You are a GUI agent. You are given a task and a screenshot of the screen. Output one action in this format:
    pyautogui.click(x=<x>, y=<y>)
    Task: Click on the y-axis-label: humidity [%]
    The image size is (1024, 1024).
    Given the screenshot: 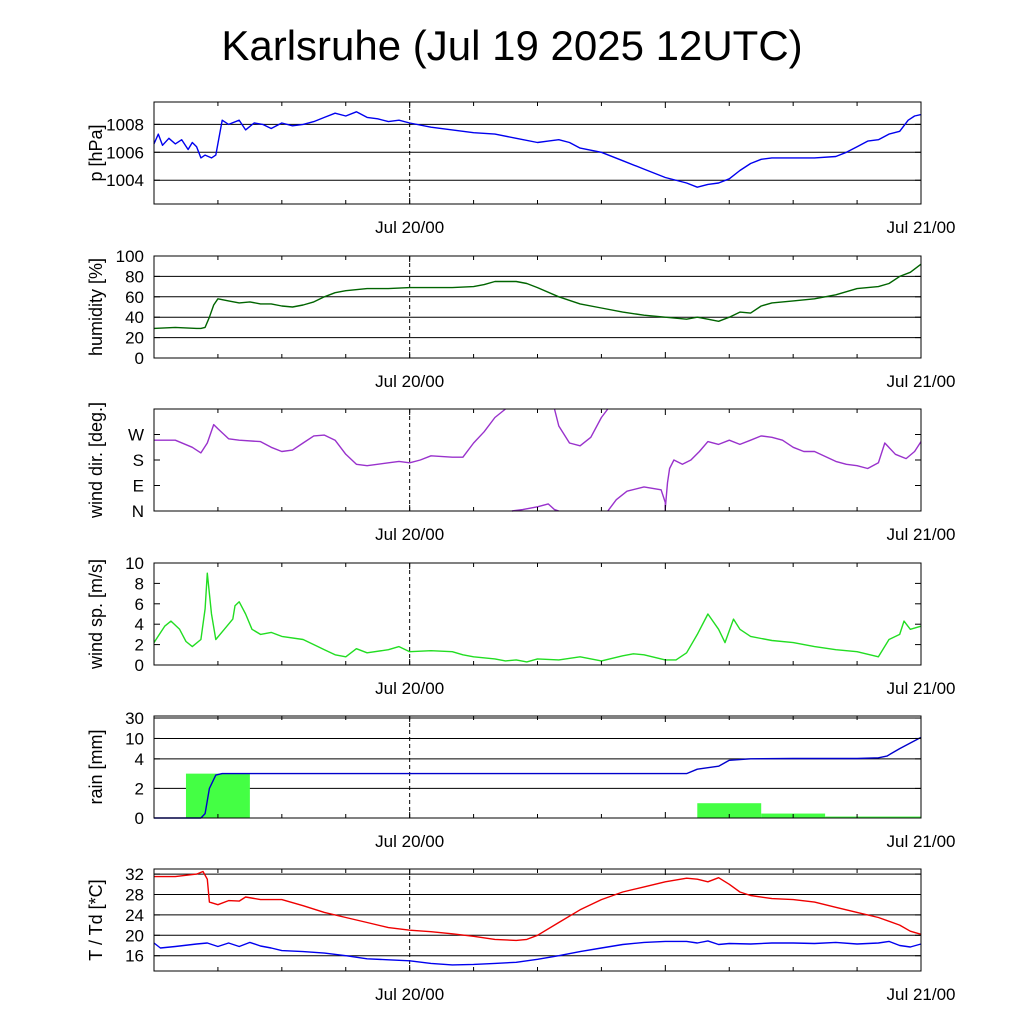 What is the action you would take?
    pyautogui.click(x=96, y=307)
    